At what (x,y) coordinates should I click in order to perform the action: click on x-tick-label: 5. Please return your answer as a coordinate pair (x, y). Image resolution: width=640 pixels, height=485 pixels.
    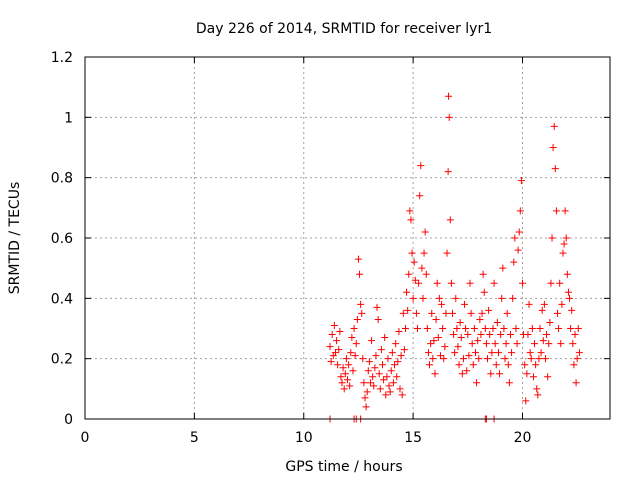
    Looking at the image, I should click on (194, 438).